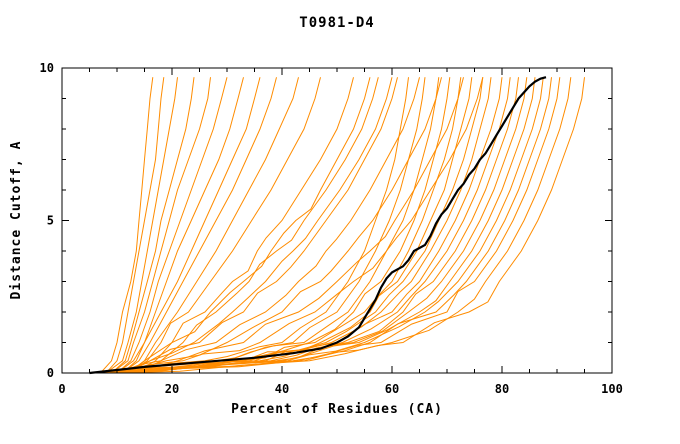  What do you see at coordinates (502, 389) in the screenshot?
I see `x-tick-label: 80` at bounding box center [502, 389].